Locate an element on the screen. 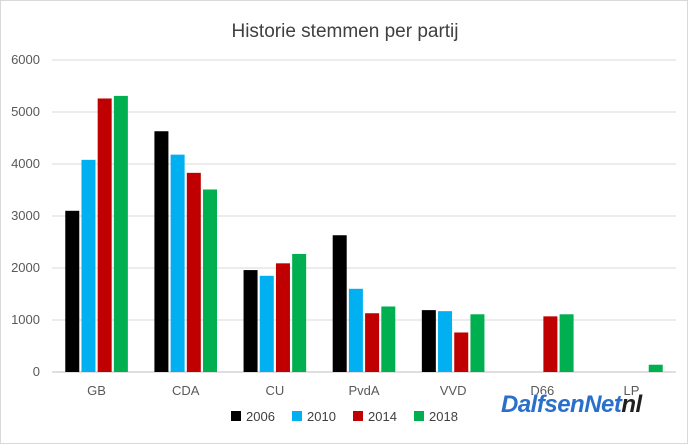 This screenshot has height=445, width=688. bar-cu-2018 is located at coordinates (299, 312).